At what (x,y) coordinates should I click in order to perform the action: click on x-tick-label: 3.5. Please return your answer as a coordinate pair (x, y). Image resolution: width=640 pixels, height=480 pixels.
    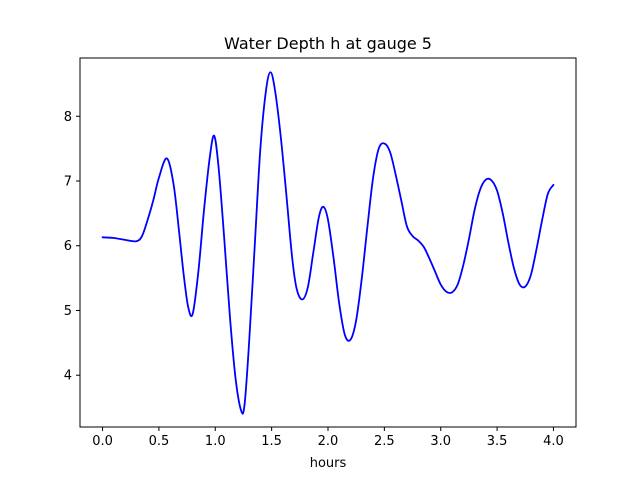
    Looking at the image, I should click on (497, 441).